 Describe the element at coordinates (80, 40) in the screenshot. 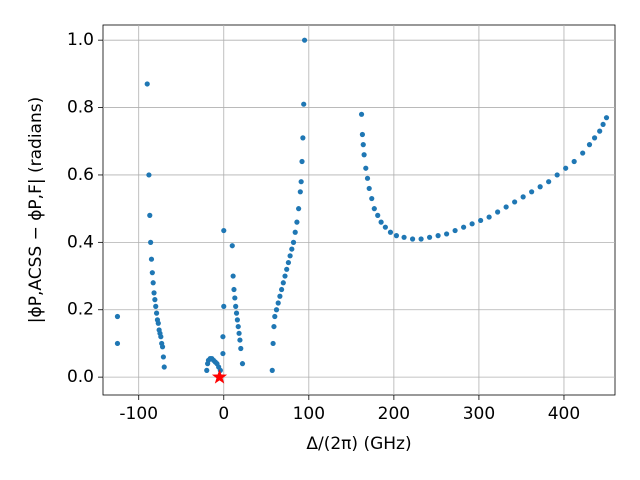

I see `y-tick-label: 1.0` at that location.